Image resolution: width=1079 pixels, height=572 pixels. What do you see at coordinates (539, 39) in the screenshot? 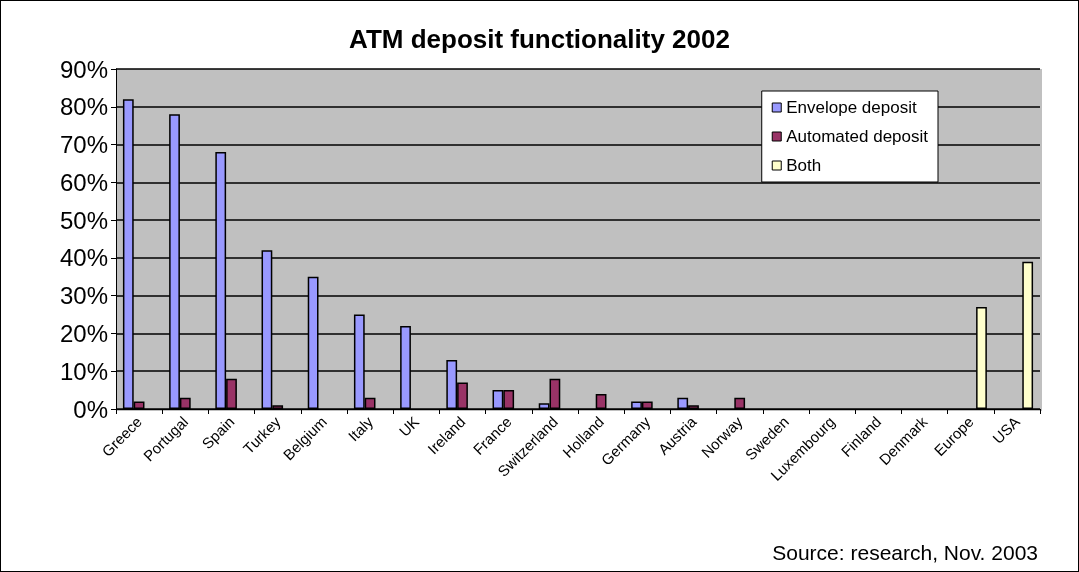
I see `chart-title: ATM deposit functionality 2002` at bounding box center [539, 39].